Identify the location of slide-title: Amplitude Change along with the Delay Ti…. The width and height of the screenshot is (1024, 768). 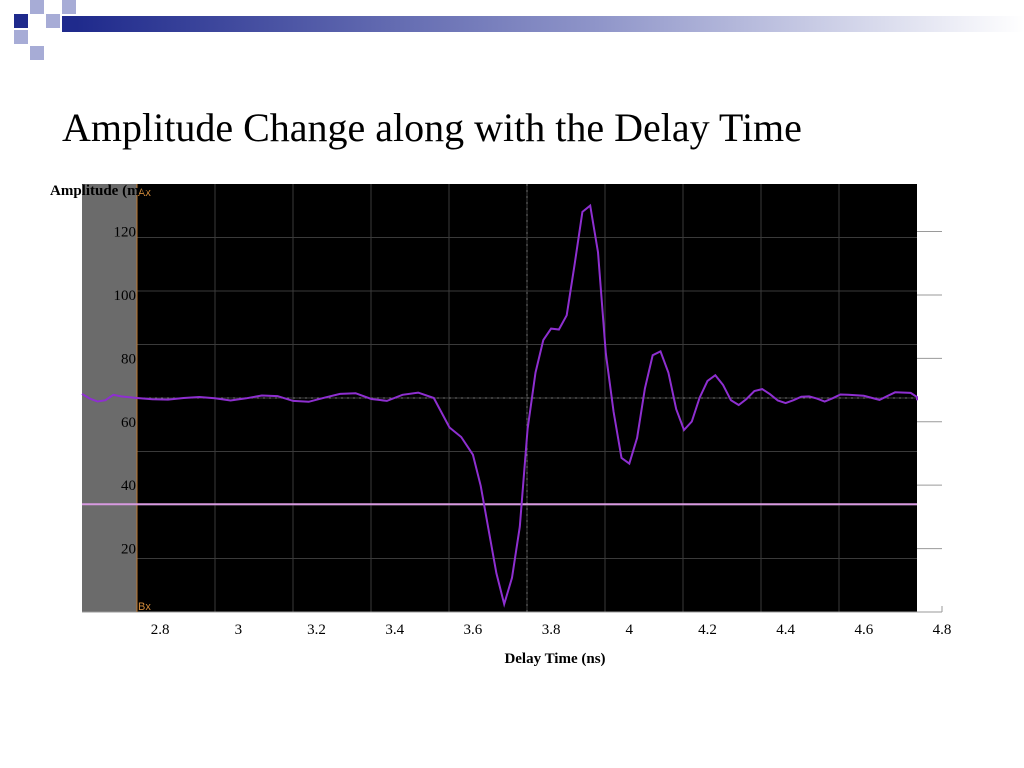
(432, 127).